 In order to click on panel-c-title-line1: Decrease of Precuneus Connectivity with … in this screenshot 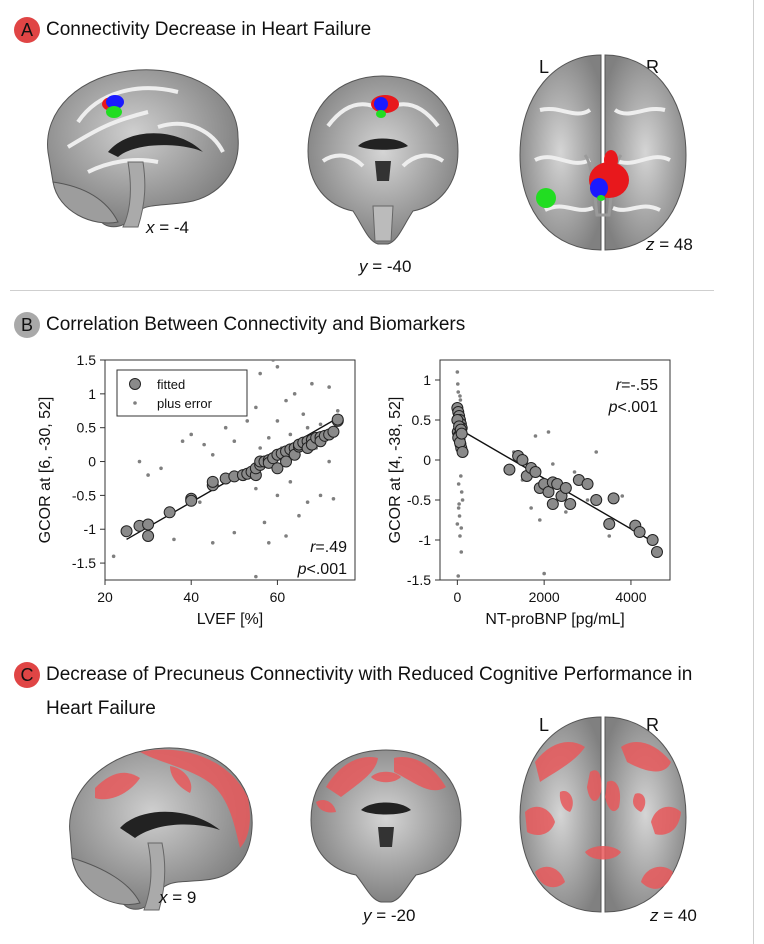, I will do `click(369, 674)`.